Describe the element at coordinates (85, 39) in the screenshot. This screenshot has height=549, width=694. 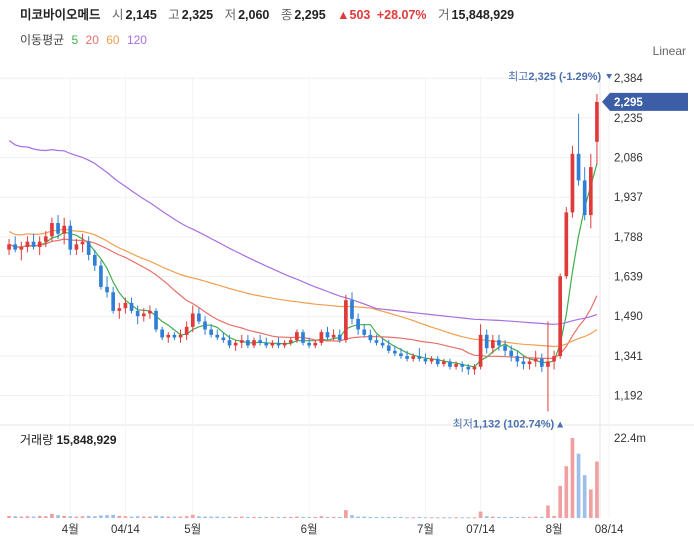
I see `moving-average-legend: 이동평균 5 20 60 120` at that location.